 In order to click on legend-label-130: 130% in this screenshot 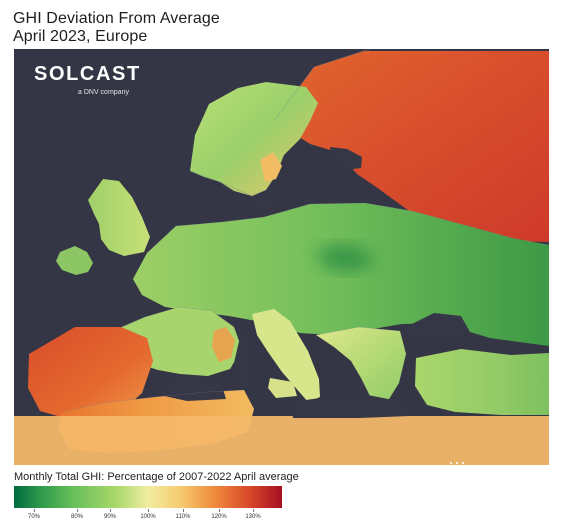, I will do `click(253, 517)`.